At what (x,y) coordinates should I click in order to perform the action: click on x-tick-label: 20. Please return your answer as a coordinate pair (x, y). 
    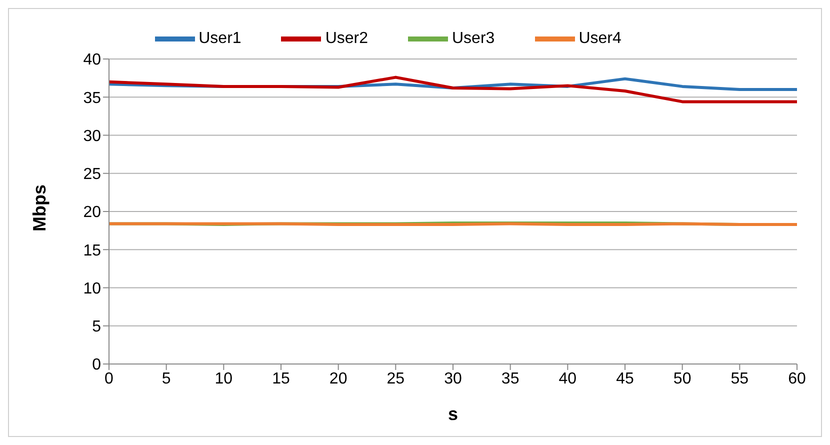
    Looking at the image, I should click on (338, 379).